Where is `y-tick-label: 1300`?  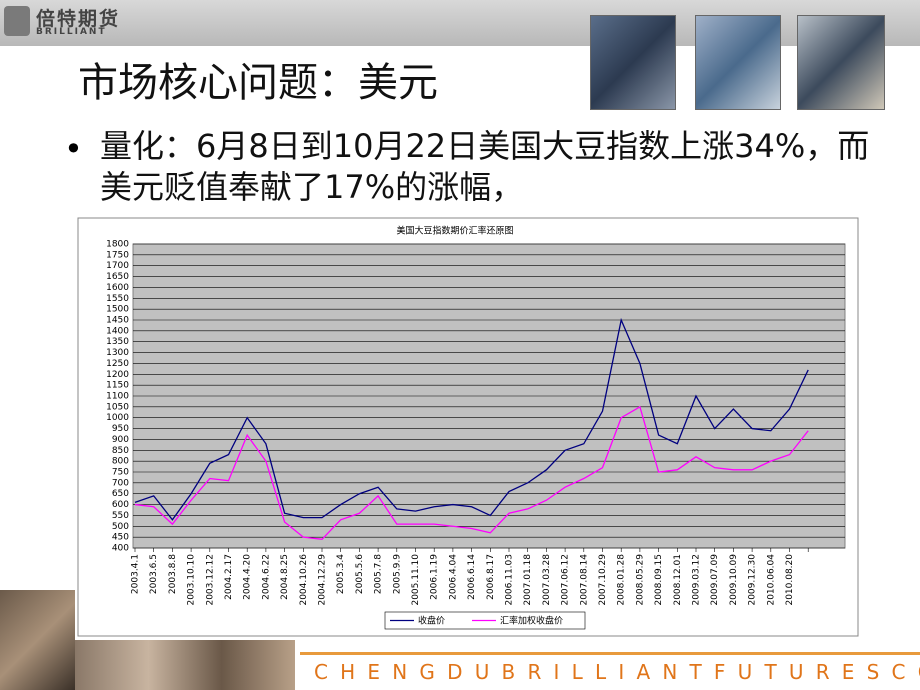
y-tick-label: 1300 is located at coordinates (117, 353).